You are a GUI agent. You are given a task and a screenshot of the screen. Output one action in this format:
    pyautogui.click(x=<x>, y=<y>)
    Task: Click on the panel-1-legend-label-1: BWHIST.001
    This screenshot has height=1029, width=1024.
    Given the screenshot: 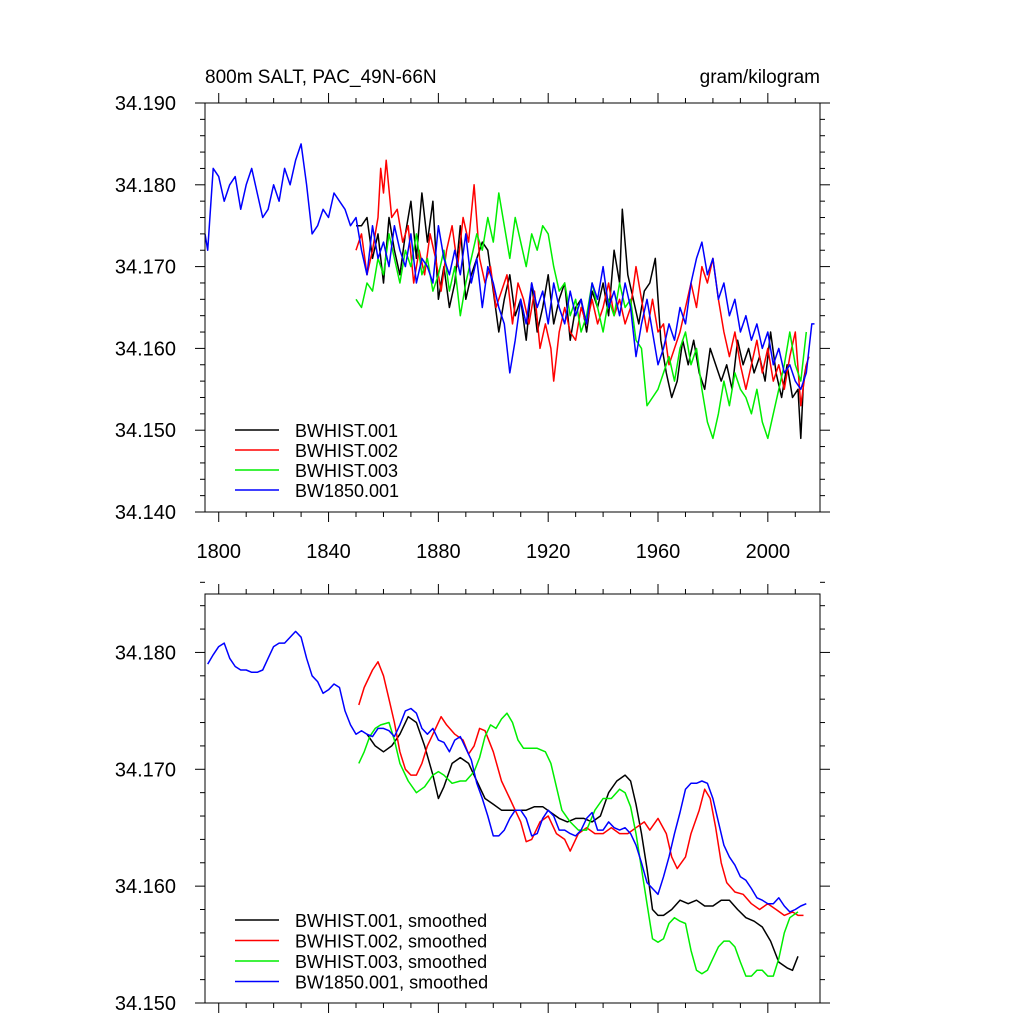 What is the action you would take?
    pyautogui.click(x=346, y=431)
    